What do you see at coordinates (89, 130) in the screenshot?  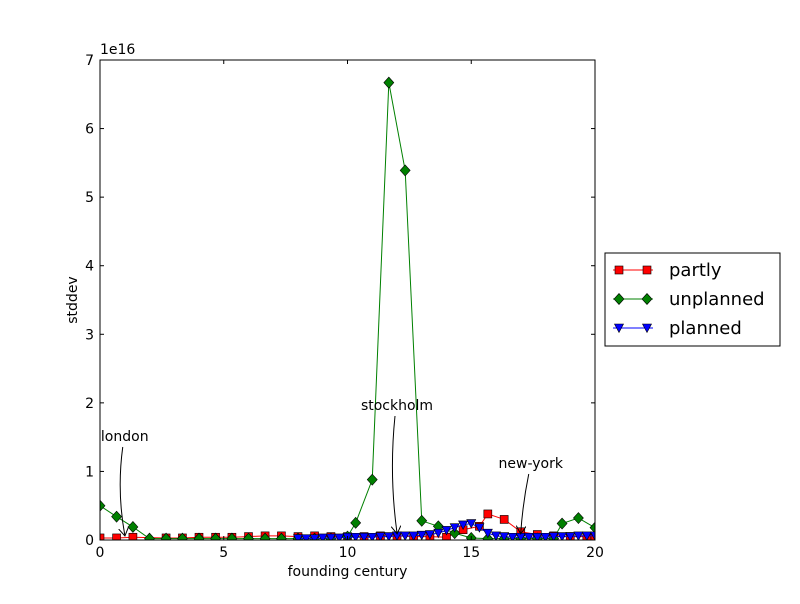 I see `y-tick-label: 6` at bounding box center [89, 130].